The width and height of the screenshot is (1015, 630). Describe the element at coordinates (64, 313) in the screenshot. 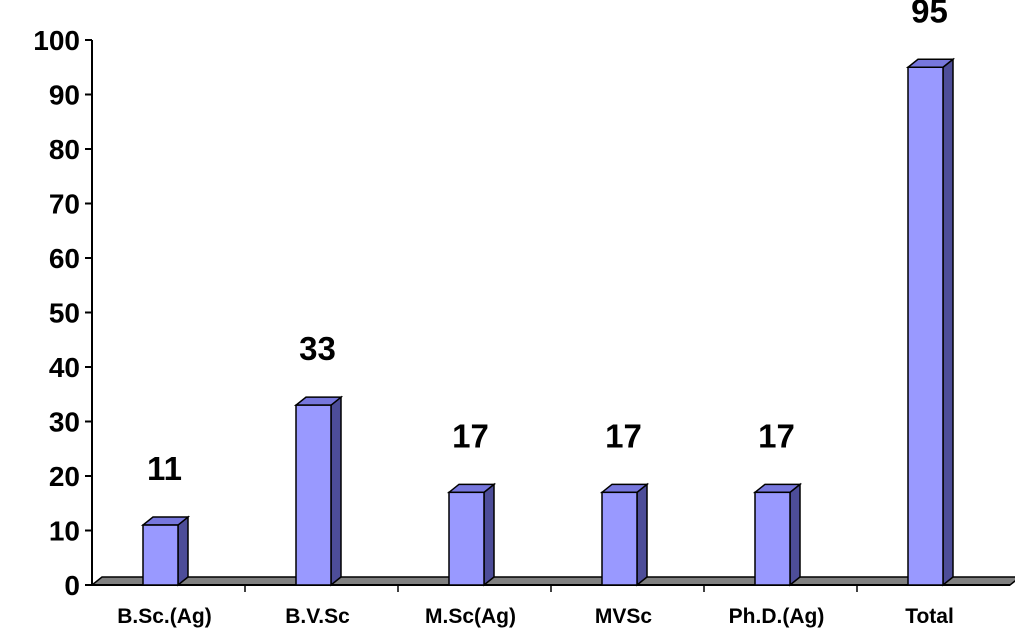

I see `y-tick-label: 50` at that location.